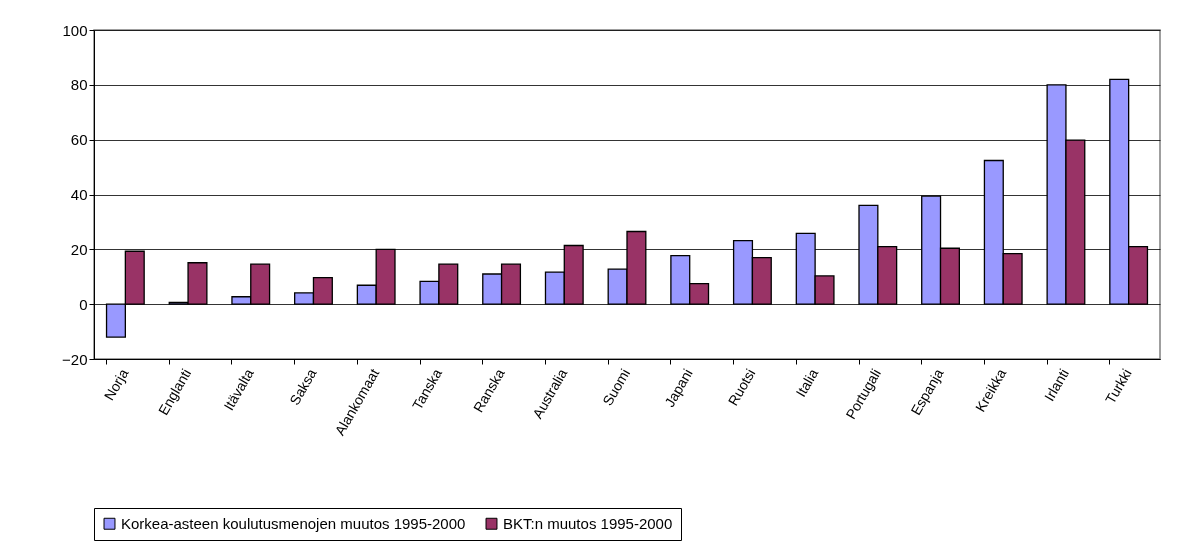 The width and height of the screenshot is (1188, 546). I want to click on y-tick-label: 100, so click(75, 30).